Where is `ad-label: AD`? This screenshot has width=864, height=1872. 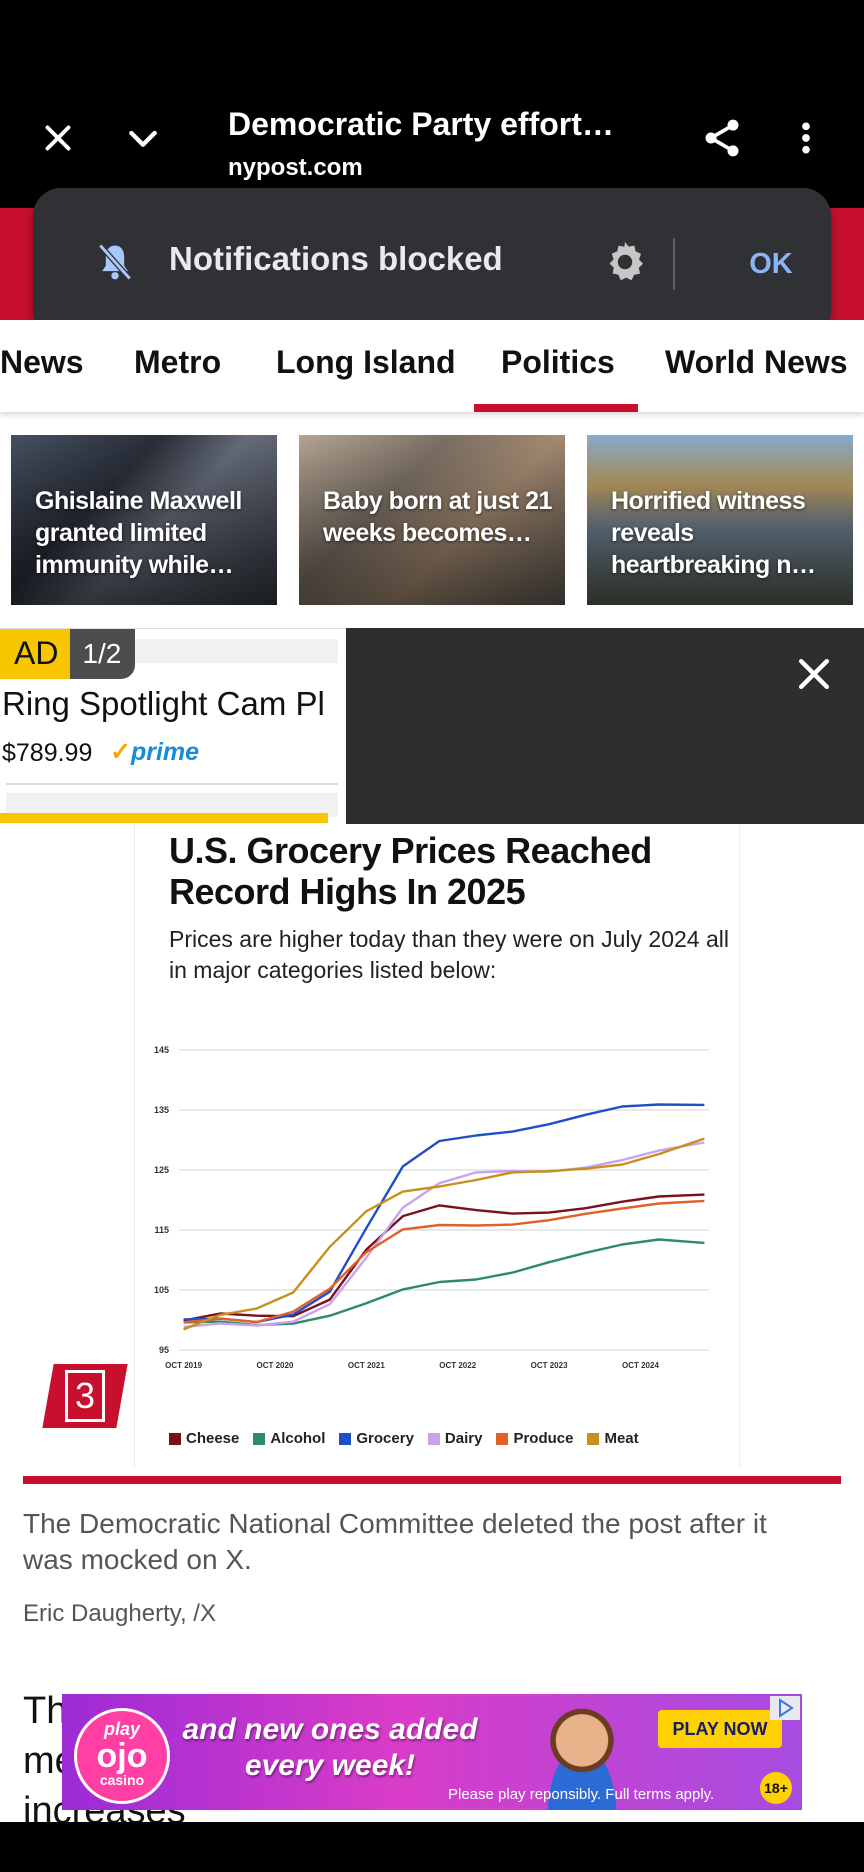 ad-label: AD is located at coordinates (35, 654).